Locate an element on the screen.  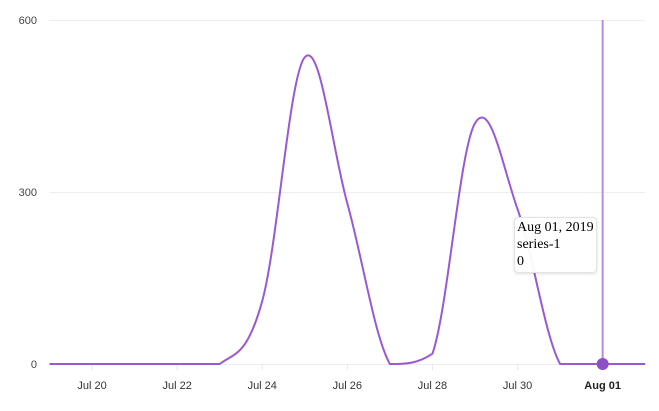
y-tick-label: 0 is located at coordinates (34, 365).